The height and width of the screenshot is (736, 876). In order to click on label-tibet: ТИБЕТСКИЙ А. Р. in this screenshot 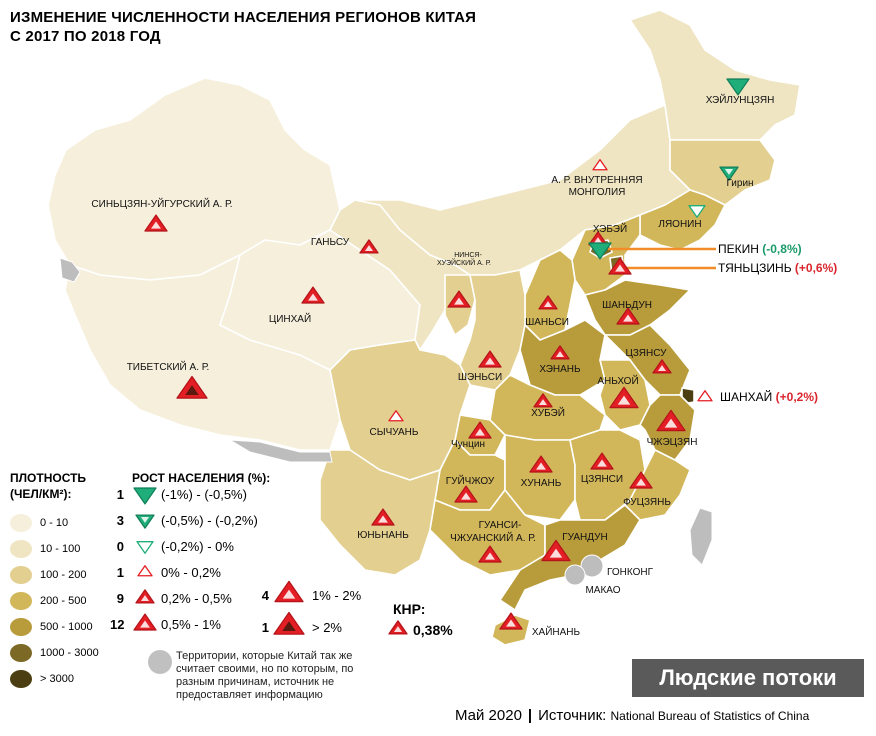, I will do `click(168, 366)`.